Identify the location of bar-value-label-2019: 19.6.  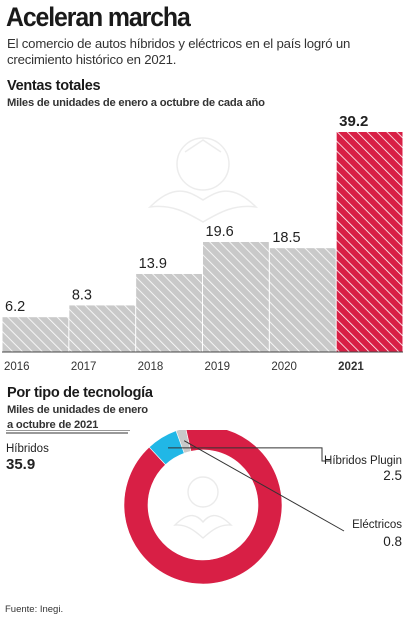
(220, 232).